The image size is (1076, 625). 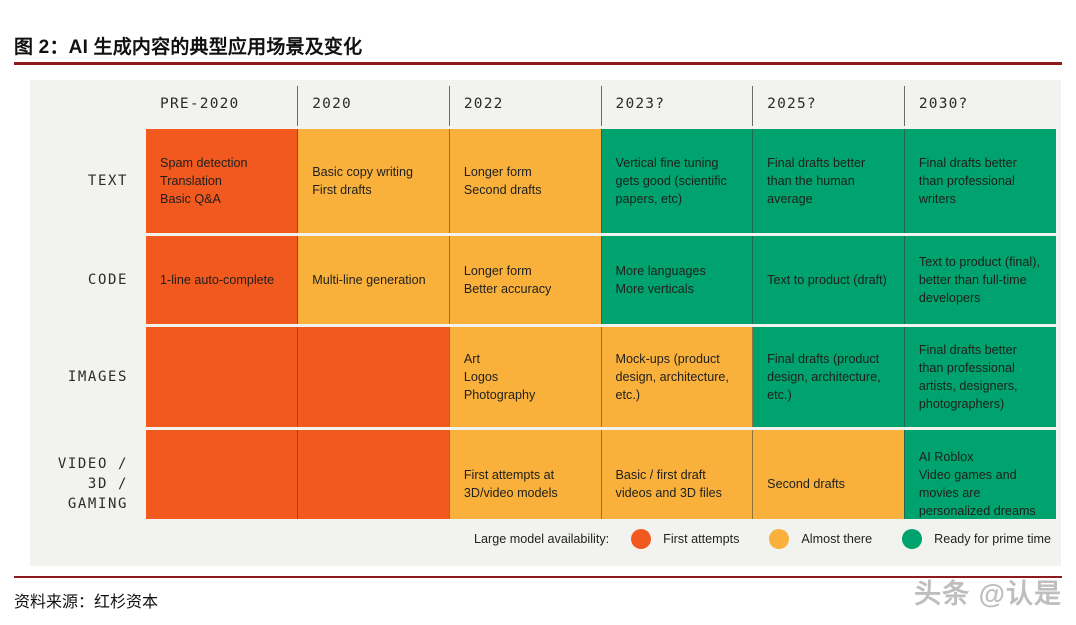 What do you see at coordinates (191, 180) in the screenshot?
I see `cell-line: Translation` at bounding box center [191, 180].